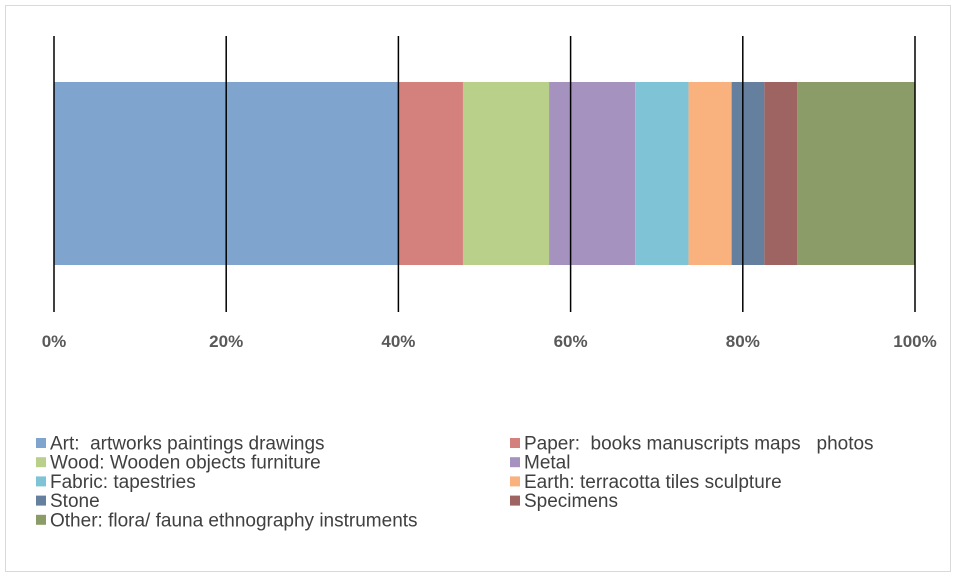 Image resolution: width=957 pixels, height=579 pixels. I want to click on x-tick-label: 0%, so click(54, 341).